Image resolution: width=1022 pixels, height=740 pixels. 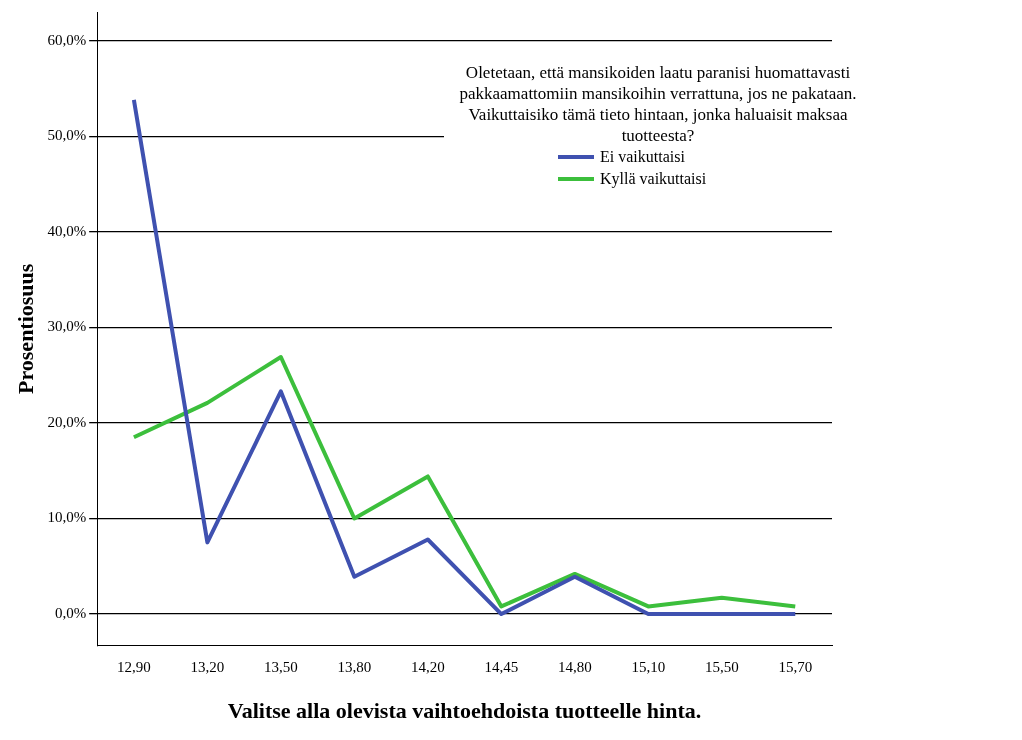 I want to click on x-tick-label: 14,20, so click(x=427, y=666).